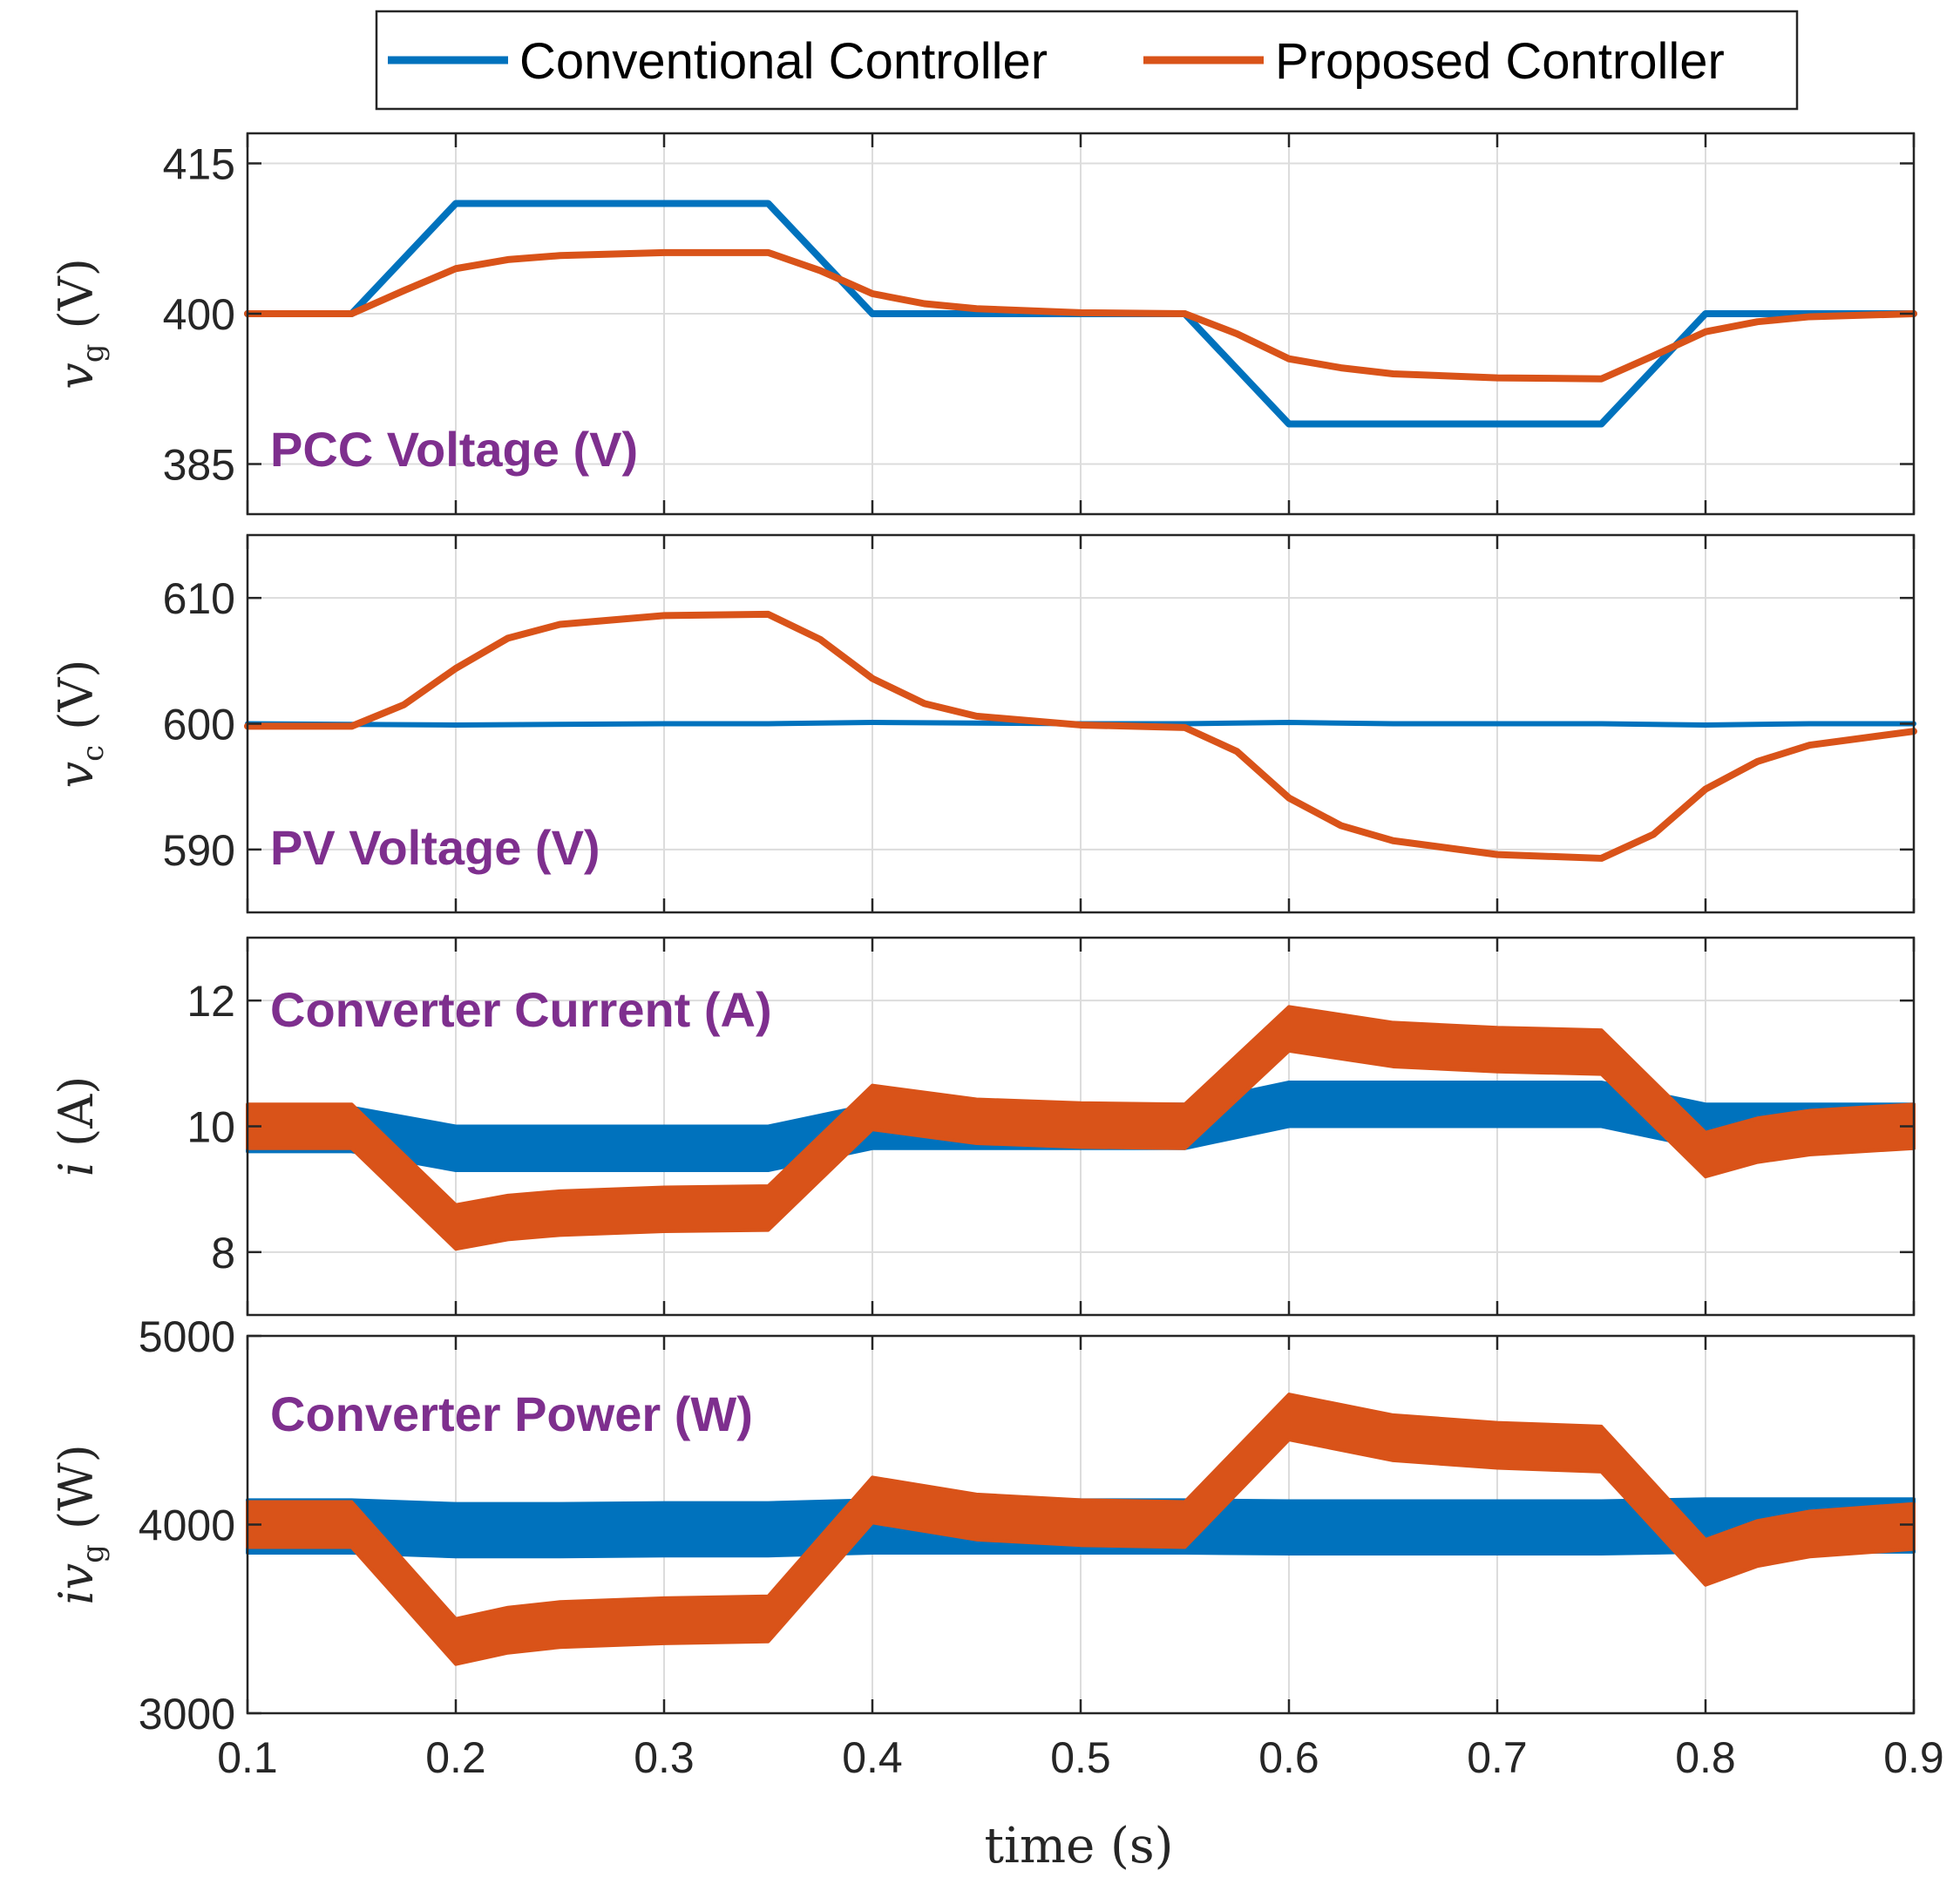 This screenshot has height=1891, width=1960. Describe the element at coordinates (76, 1169) in the screenshot. I see `y-label-symbol: i` at that location.